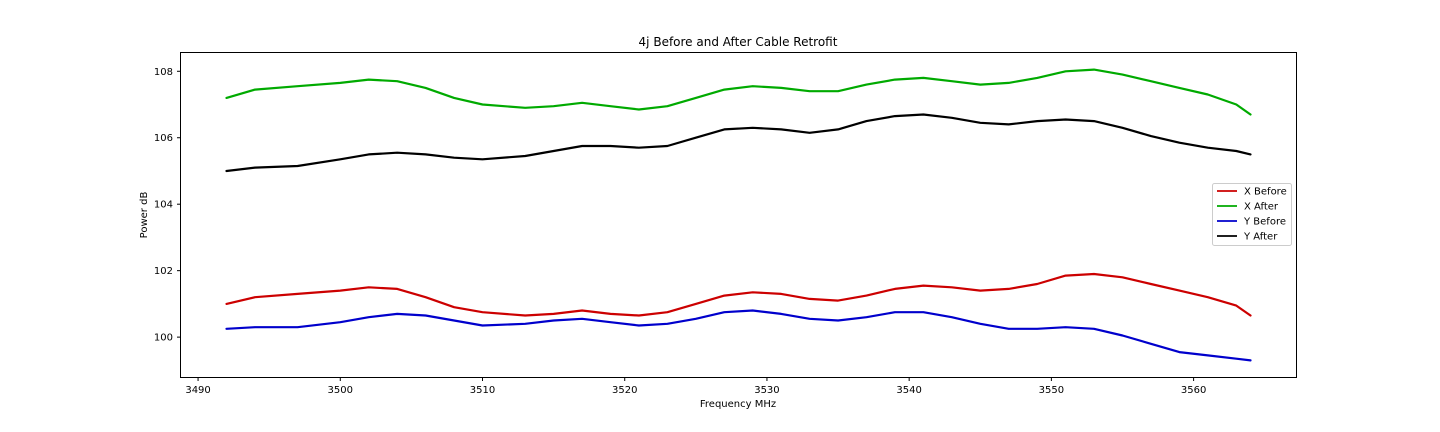 This screenshot has width=1440, height=432. What do you see at coordinates (1193, 390) in the screenshot?
I see `x-tick-label: 3560` at bounding box center [1193, 390].